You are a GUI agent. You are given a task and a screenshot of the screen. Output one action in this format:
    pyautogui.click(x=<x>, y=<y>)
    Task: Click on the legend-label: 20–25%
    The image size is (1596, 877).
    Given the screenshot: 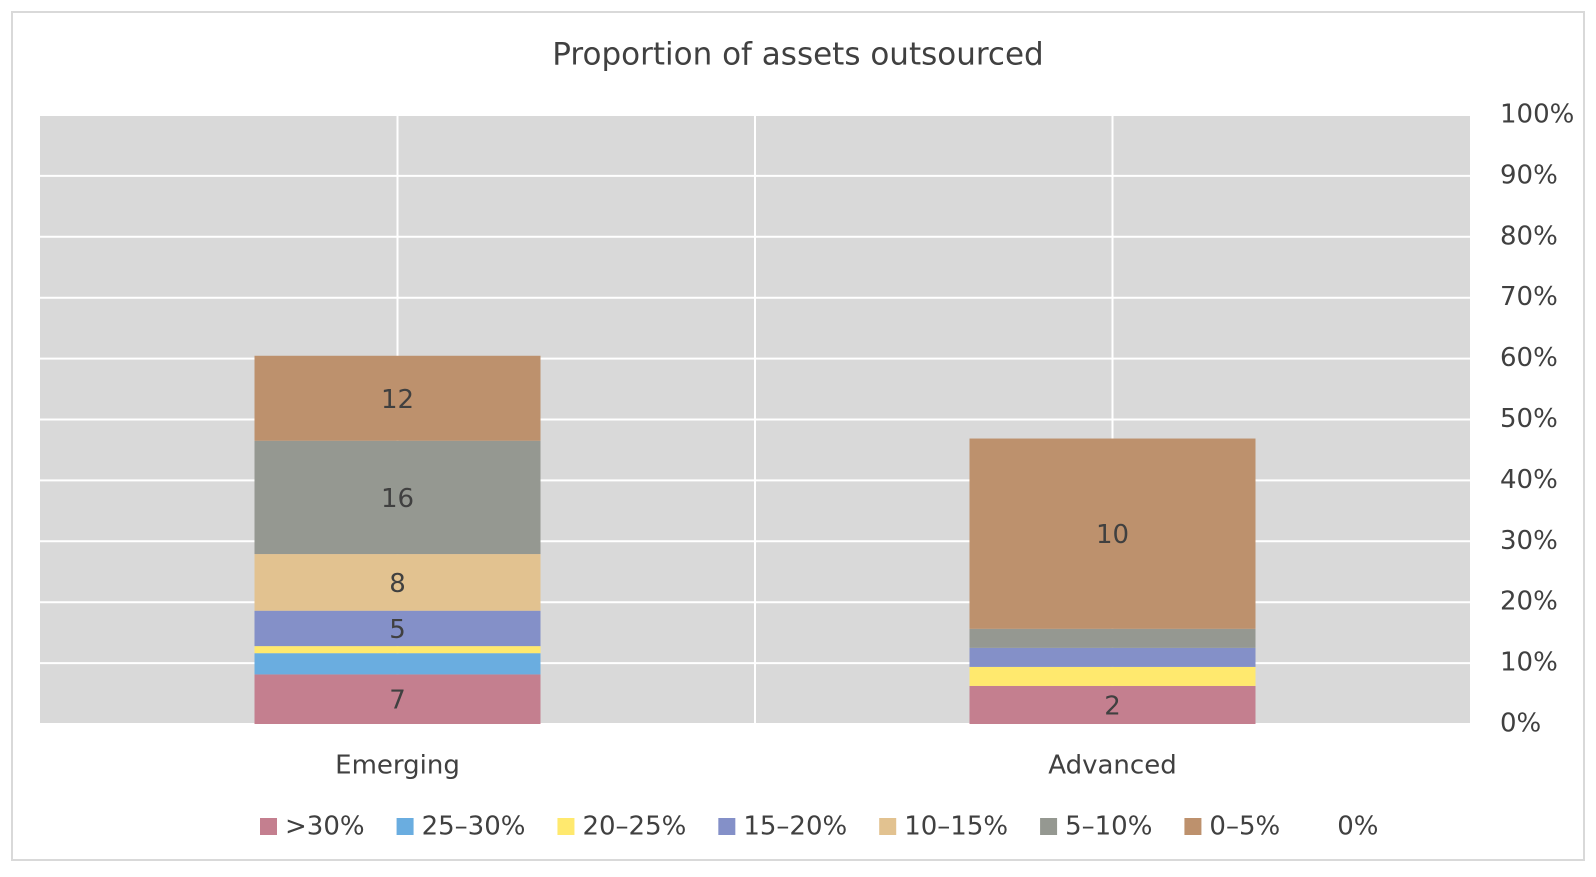 What is the action you would take?
    pyautogui.click(x=634, y=827)
    